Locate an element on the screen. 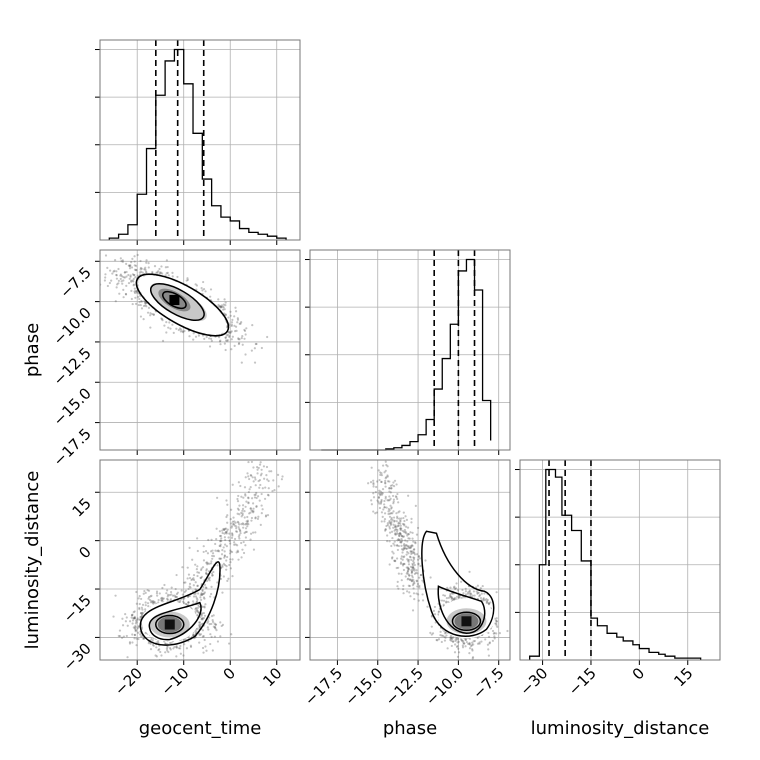  density-peak is located at coordinates (466, 621).